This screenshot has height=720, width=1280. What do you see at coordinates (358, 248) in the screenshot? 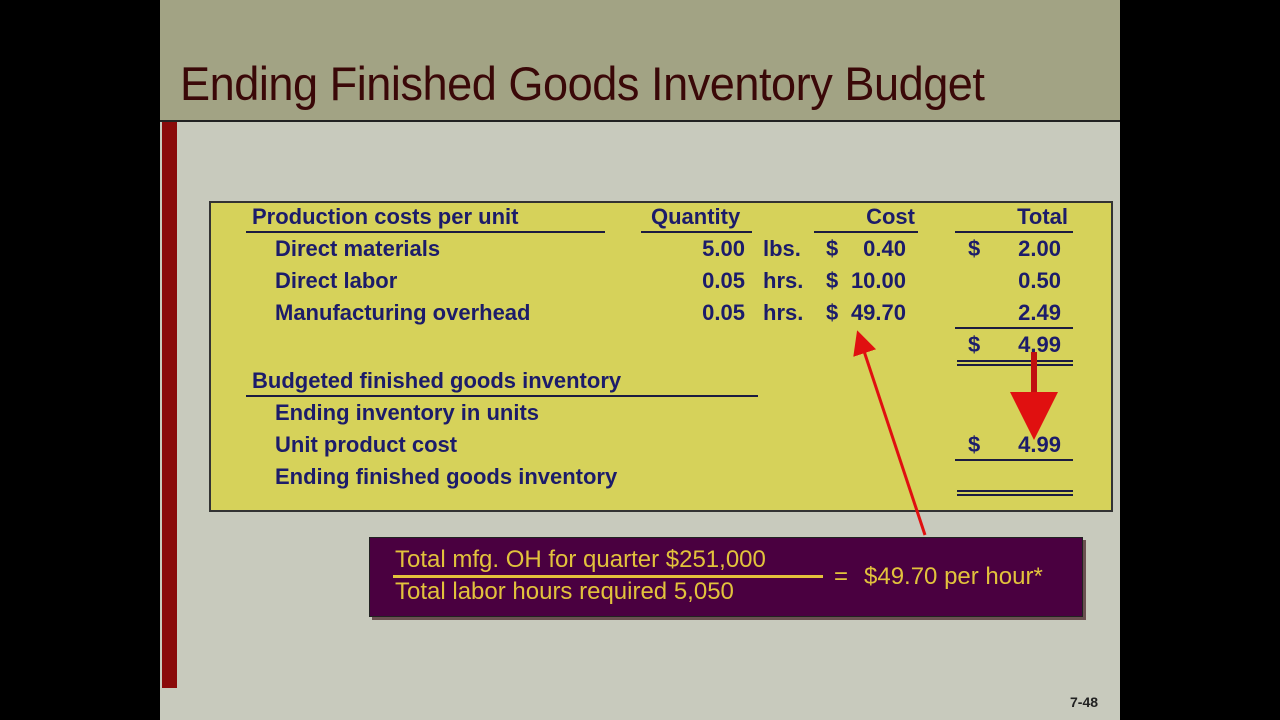
I see `row-label: Direct materials` at bounding box center [358, 248].